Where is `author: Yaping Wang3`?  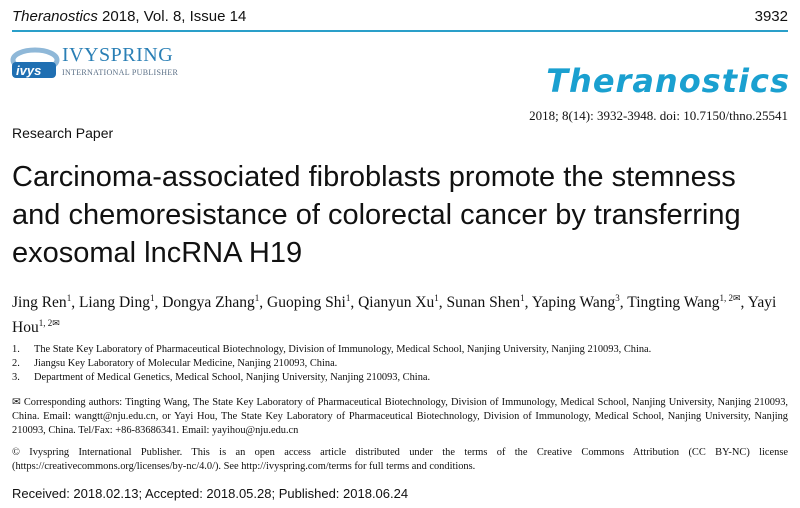 author: Yaping Wang3 is located at coordinates (575, 302).